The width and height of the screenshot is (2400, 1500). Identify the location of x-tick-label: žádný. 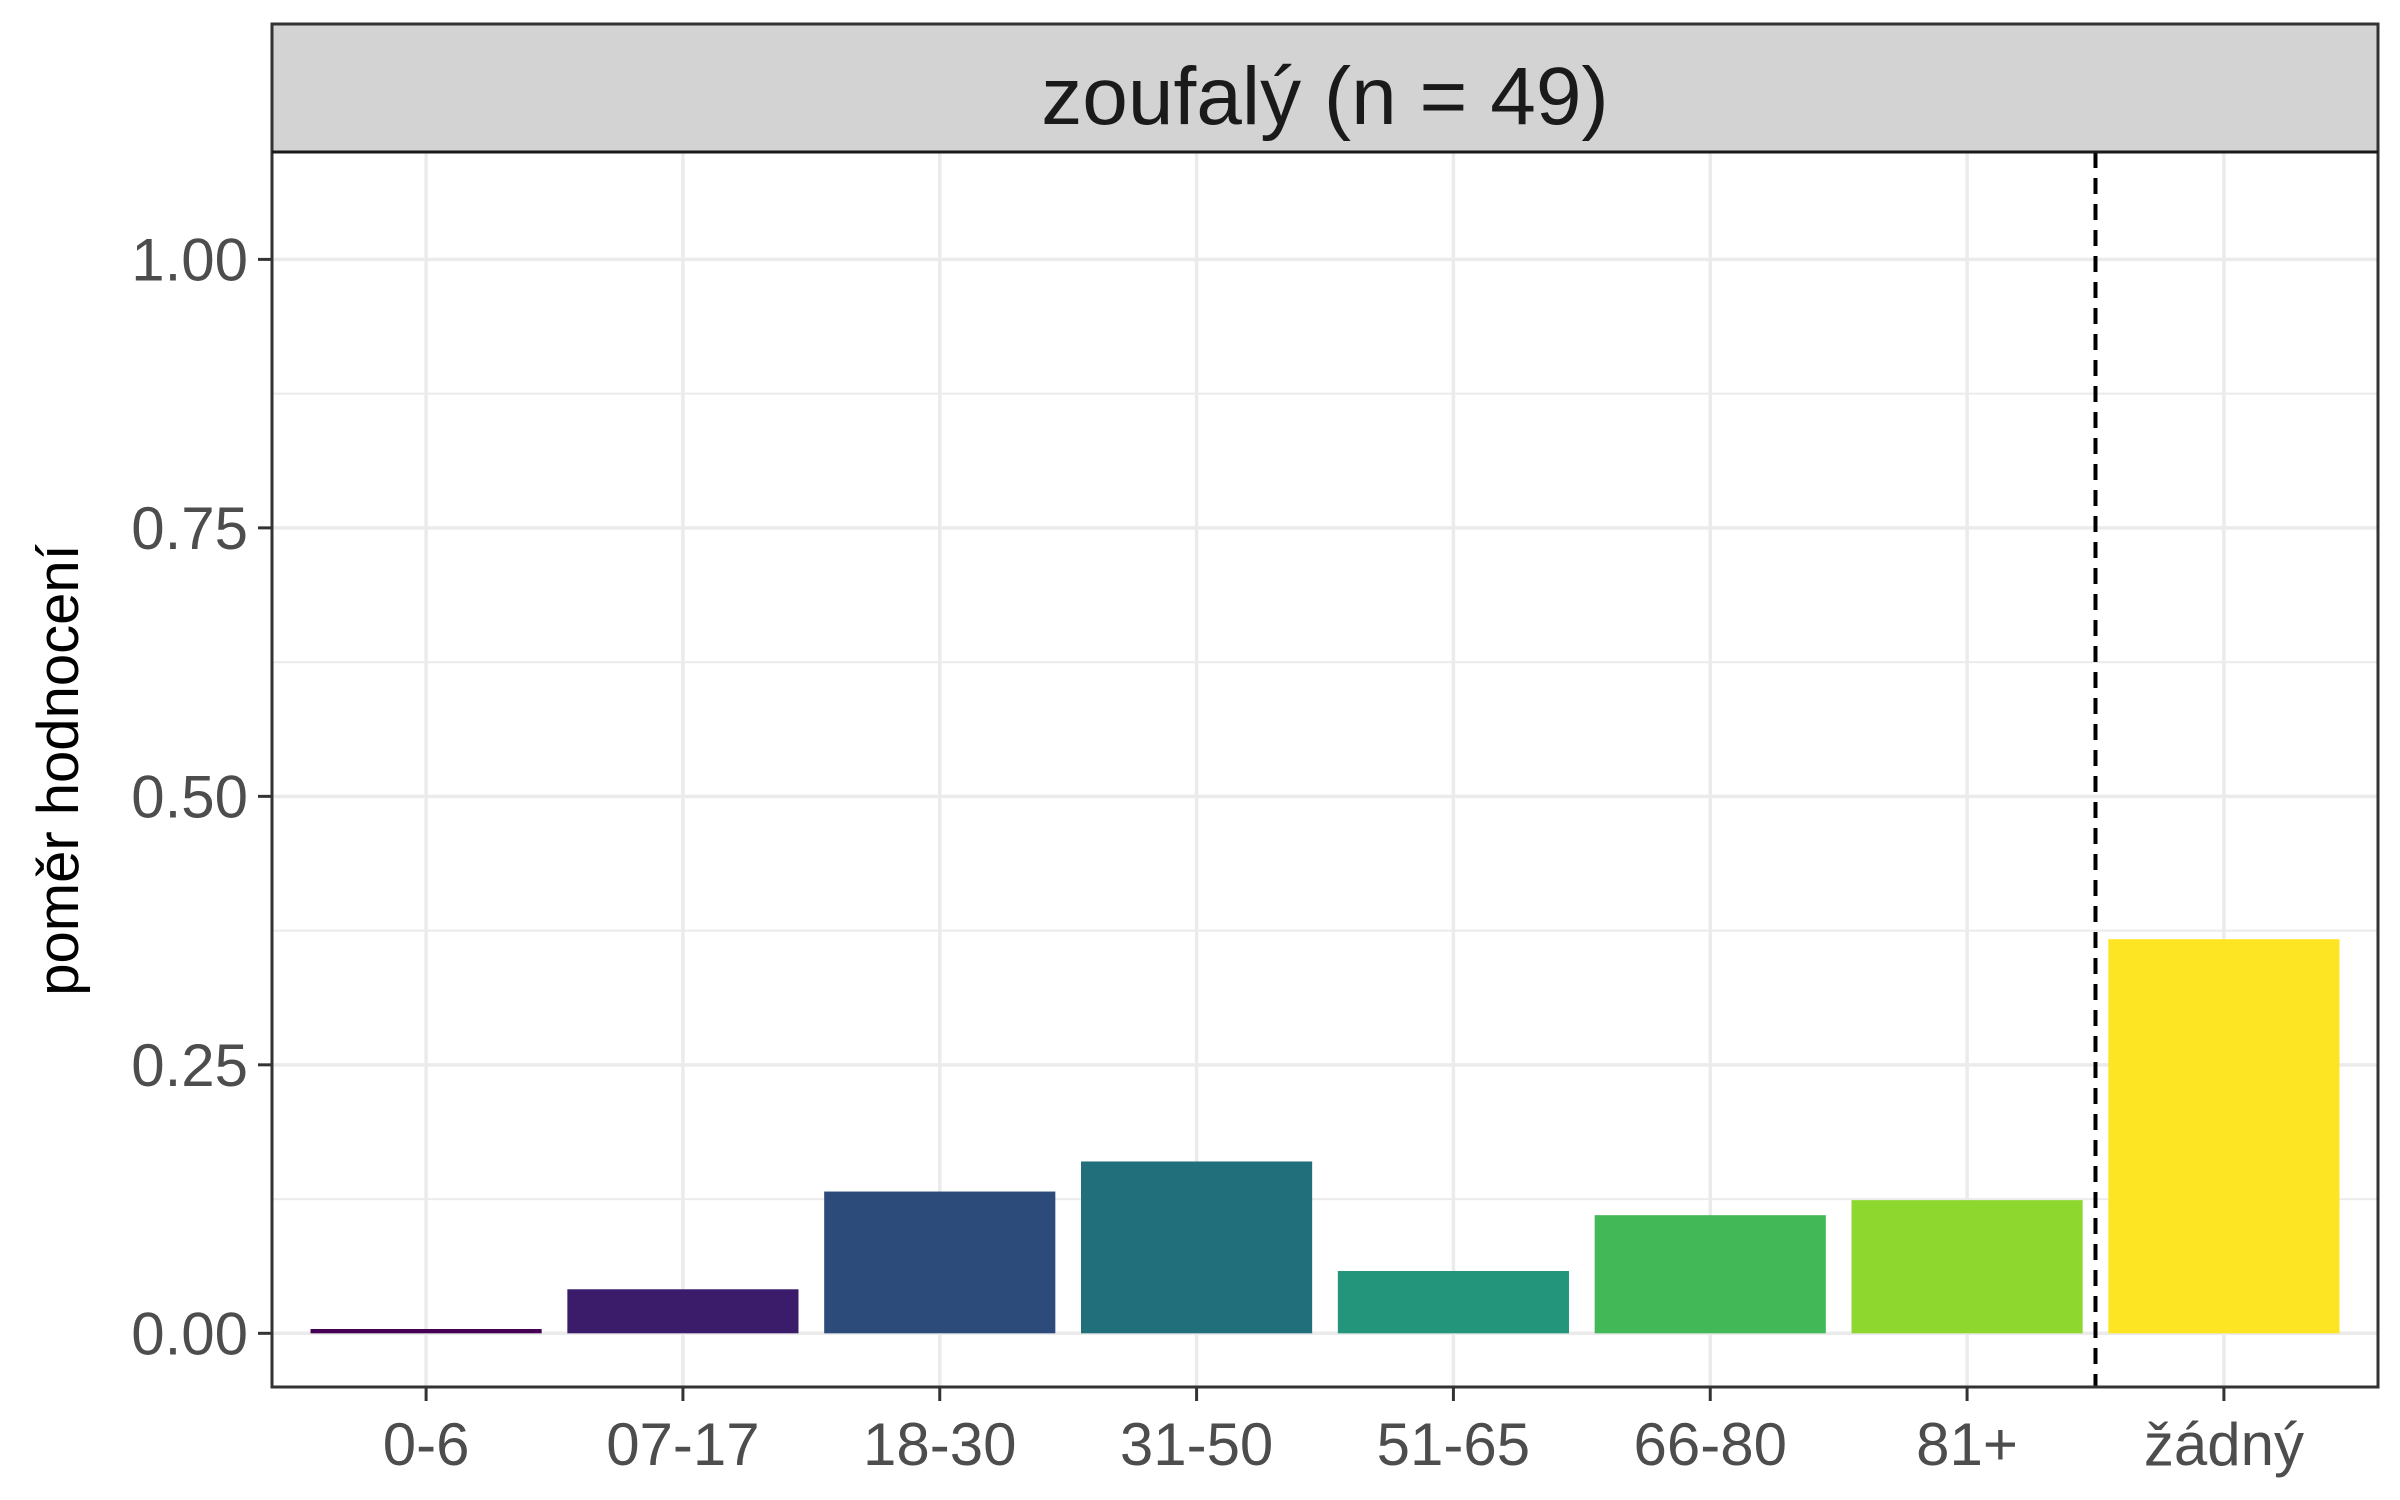
(2224, 1444).